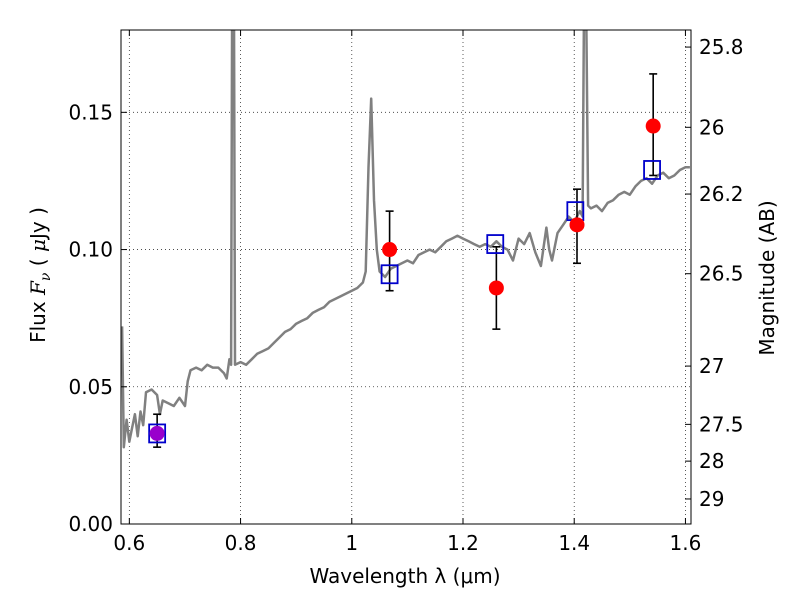 This screenshot has width=800, height=600. I want to click on y-tick-label: 0.00, so click(90, 524).